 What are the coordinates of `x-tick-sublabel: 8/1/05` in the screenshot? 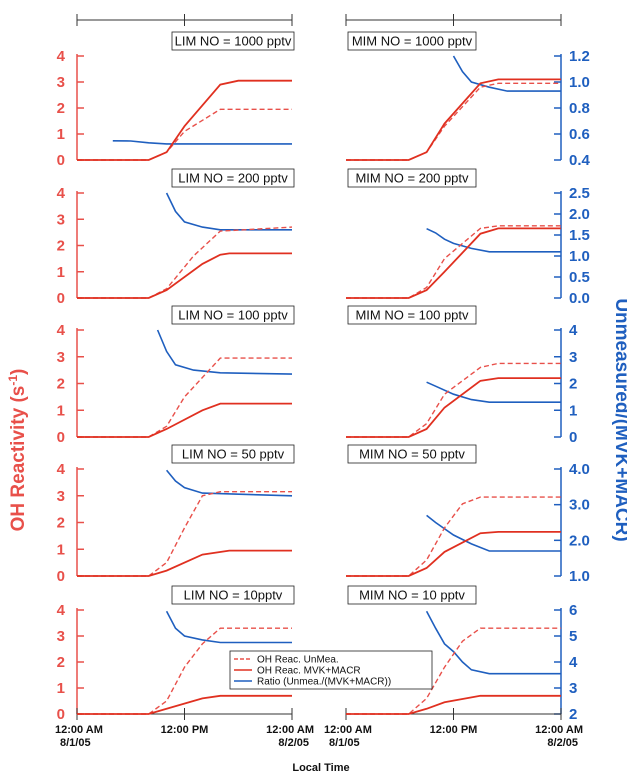 It's located at (75, 743).